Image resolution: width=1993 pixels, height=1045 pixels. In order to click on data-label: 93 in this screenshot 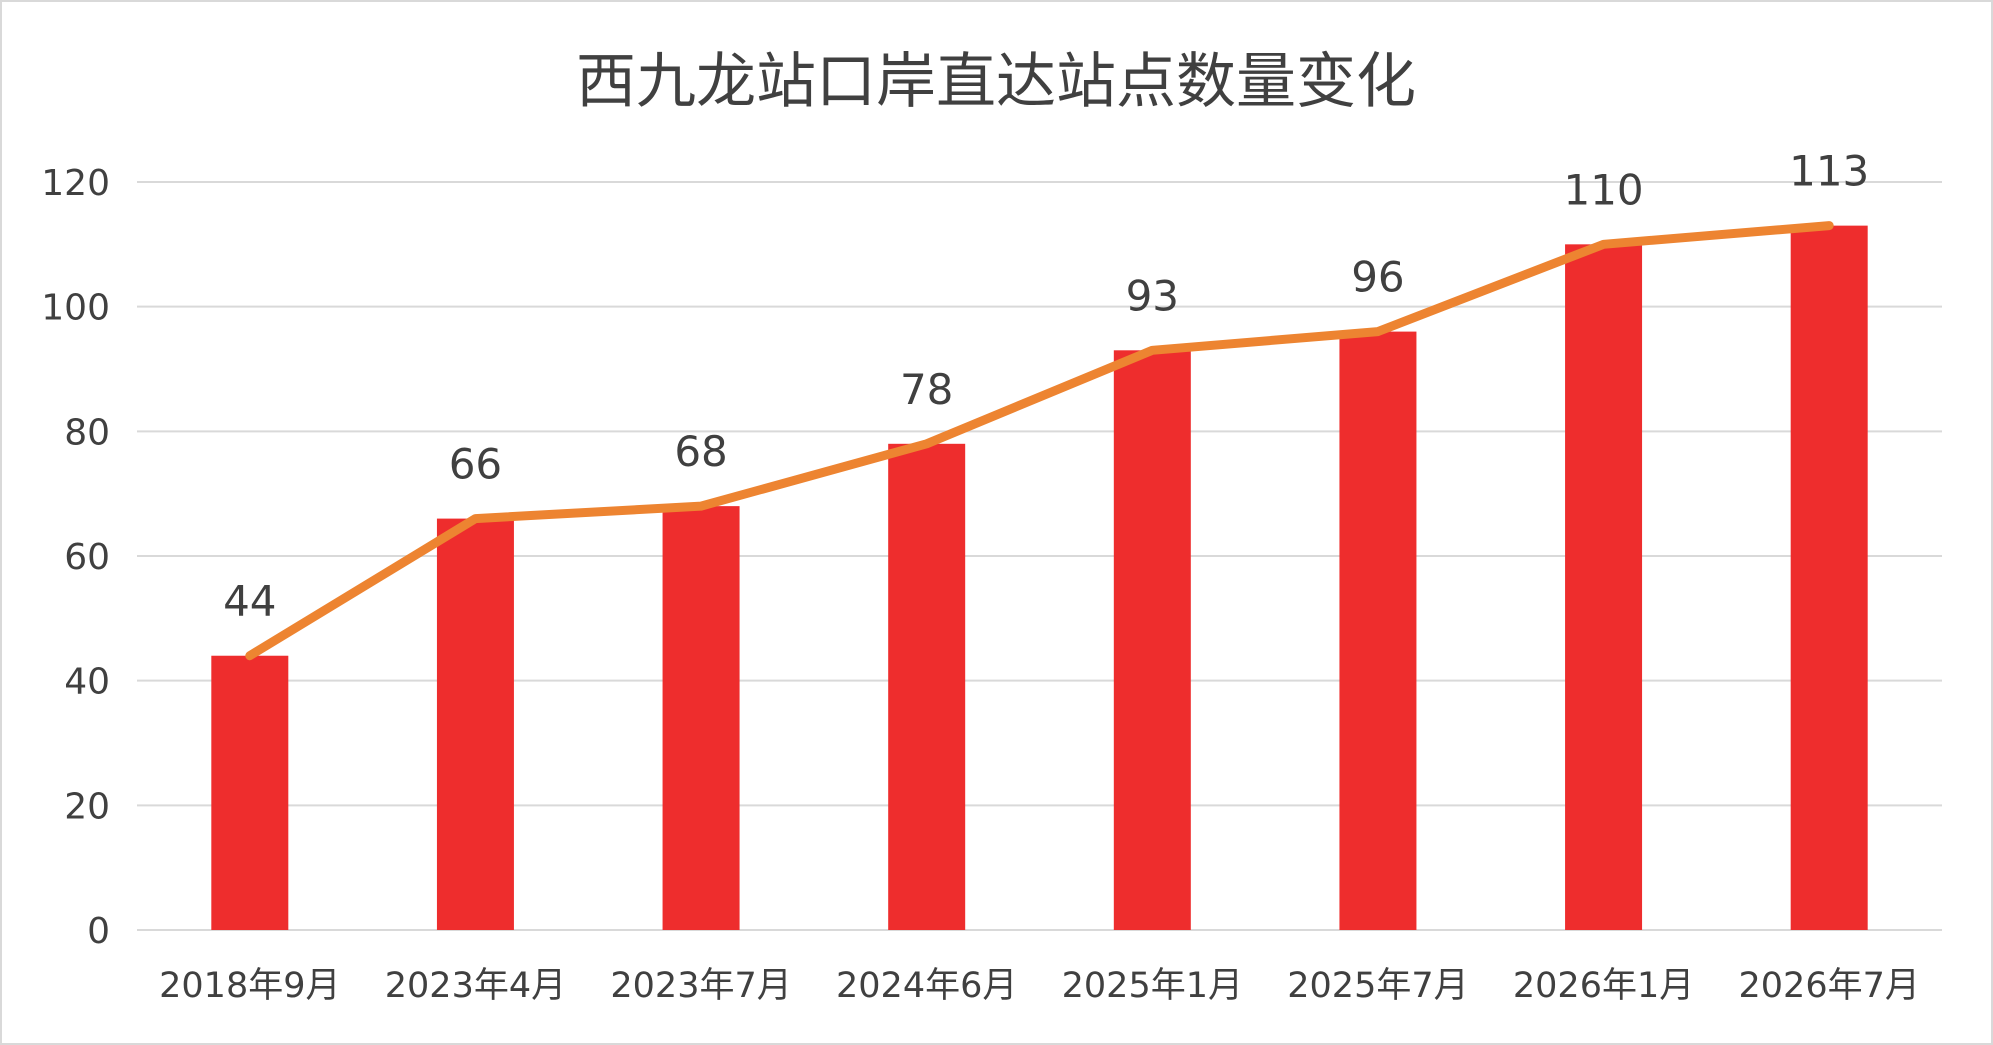, I will do `click(1152, 295)`.